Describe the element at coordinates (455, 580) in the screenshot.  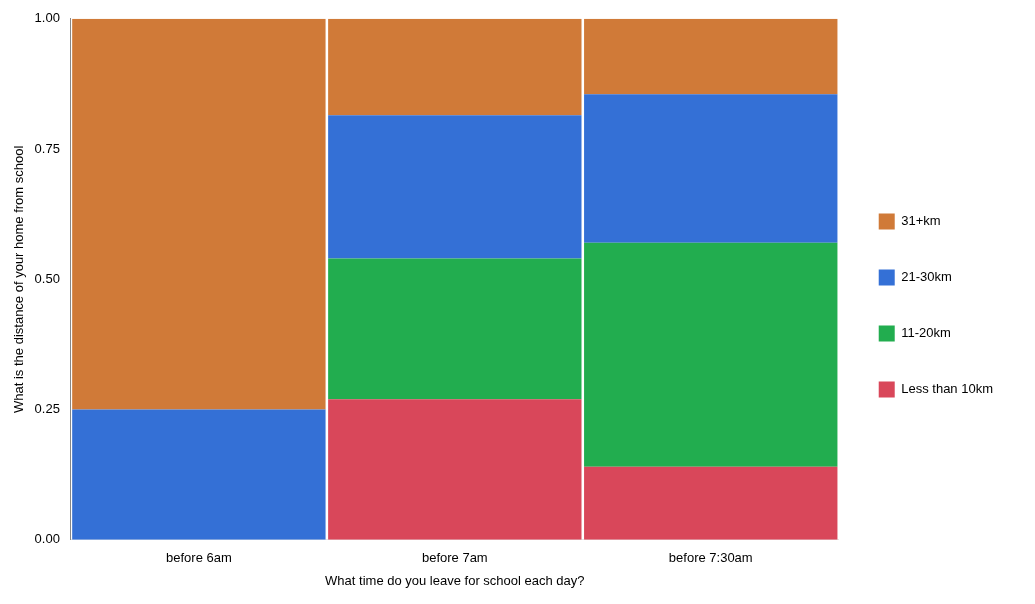
I see `x-axis-title: What time do you leave for school each day?` at that location.